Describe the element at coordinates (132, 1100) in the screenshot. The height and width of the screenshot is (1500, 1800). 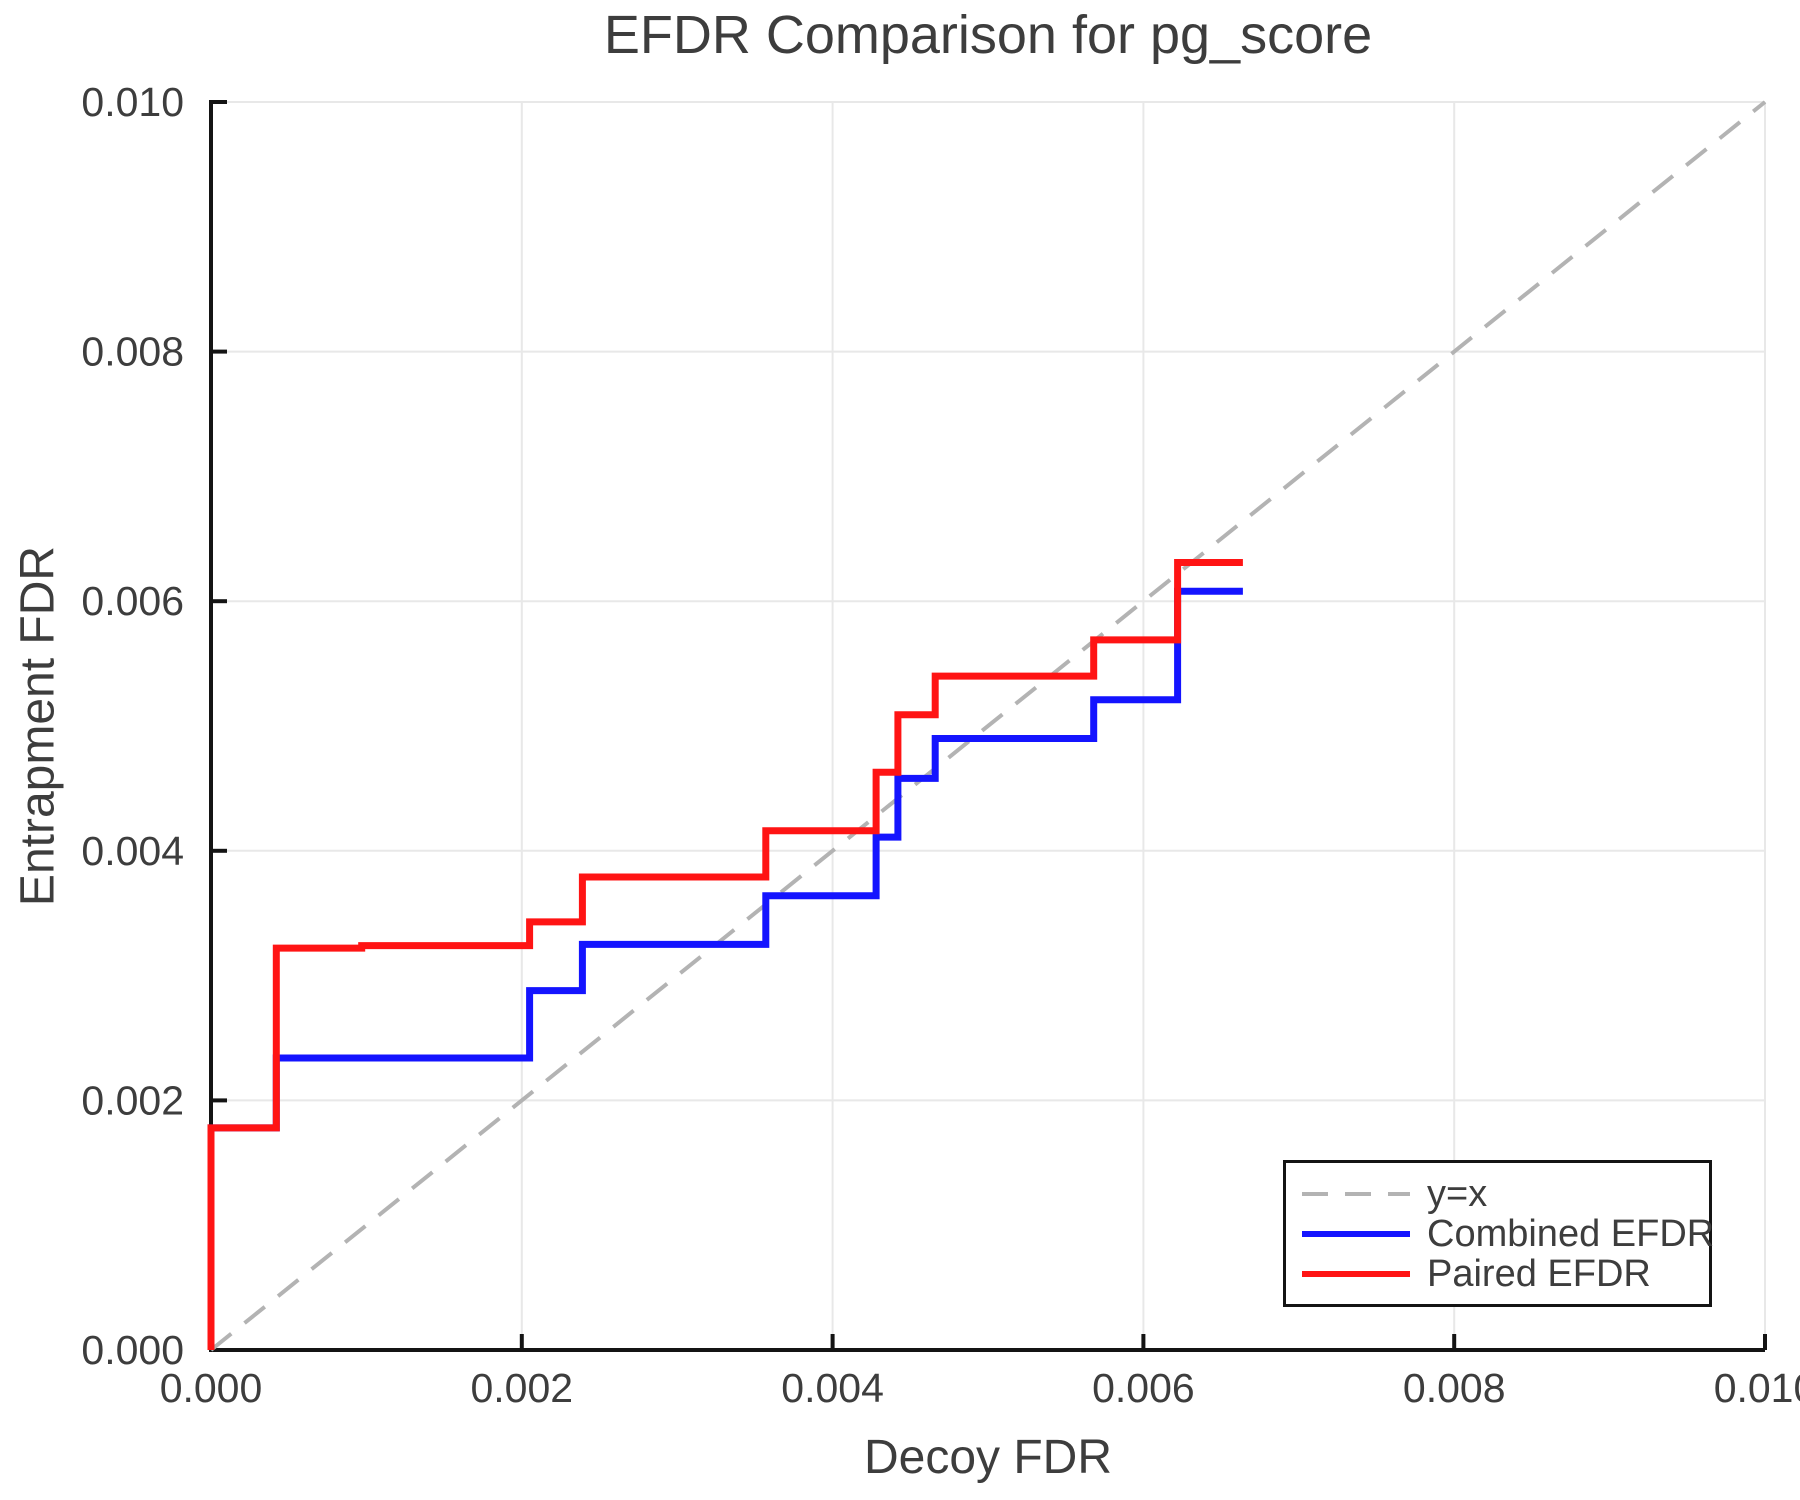
I see `y-tick-label: 0.002` at that location.